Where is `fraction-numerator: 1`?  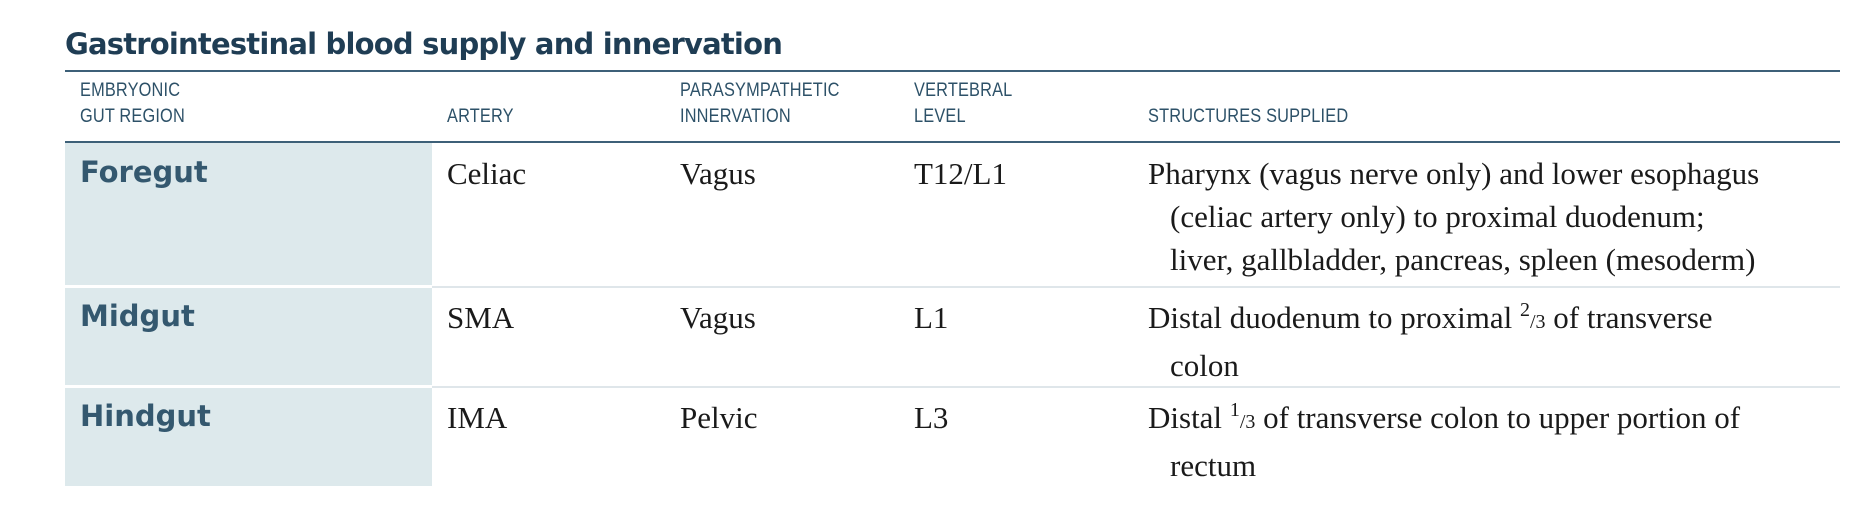
fraction-numerator: 1 is located at coordinates (1234, 410).